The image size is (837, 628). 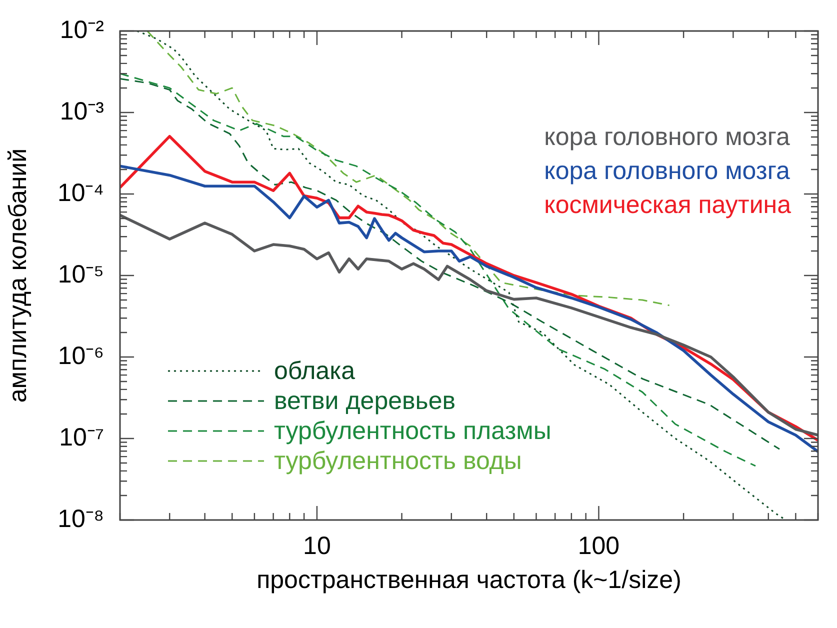 I want to click on x-tick-label: 100, so click(x=599, y=546).